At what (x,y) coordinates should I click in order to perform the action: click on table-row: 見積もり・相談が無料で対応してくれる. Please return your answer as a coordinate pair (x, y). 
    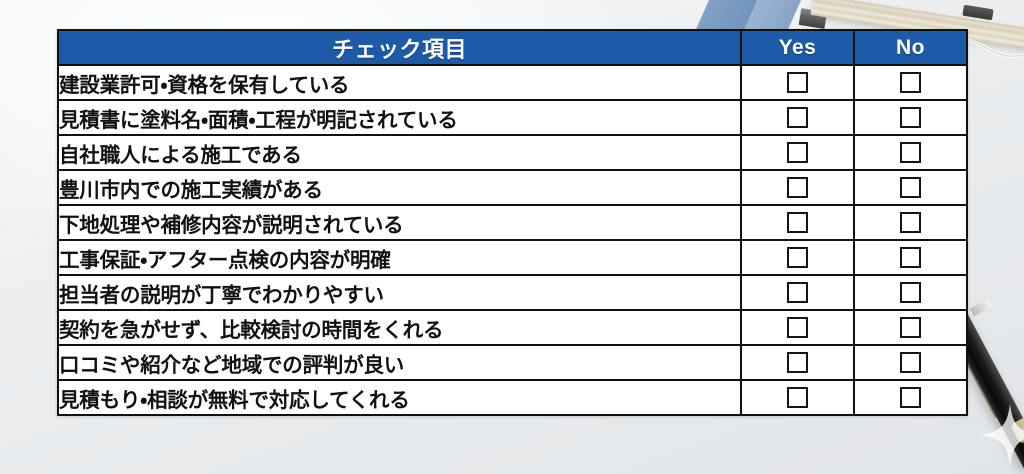
    Looking at the image, I should click on (512, 397).